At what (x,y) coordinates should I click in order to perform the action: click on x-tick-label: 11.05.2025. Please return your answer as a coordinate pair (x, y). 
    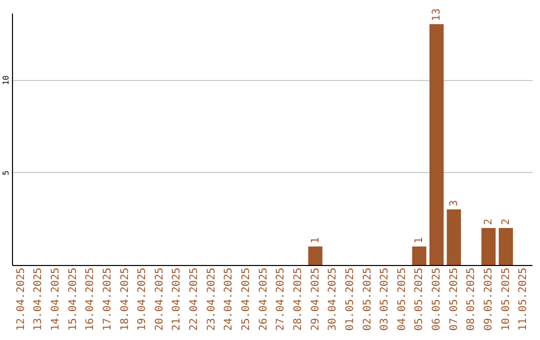
    Looking at the image, I should click on (523, 299).